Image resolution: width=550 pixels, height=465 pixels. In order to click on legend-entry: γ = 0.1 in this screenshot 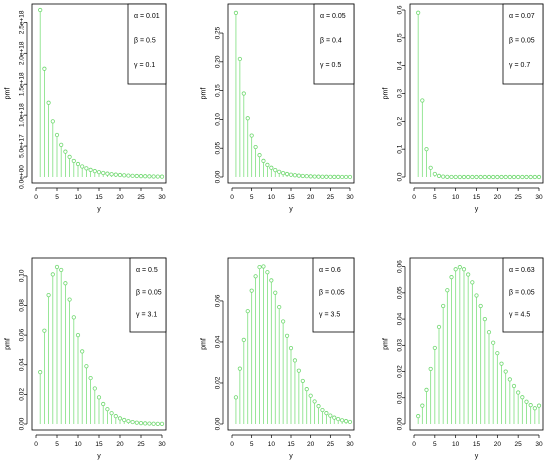, I will do `click(144, 65)`.